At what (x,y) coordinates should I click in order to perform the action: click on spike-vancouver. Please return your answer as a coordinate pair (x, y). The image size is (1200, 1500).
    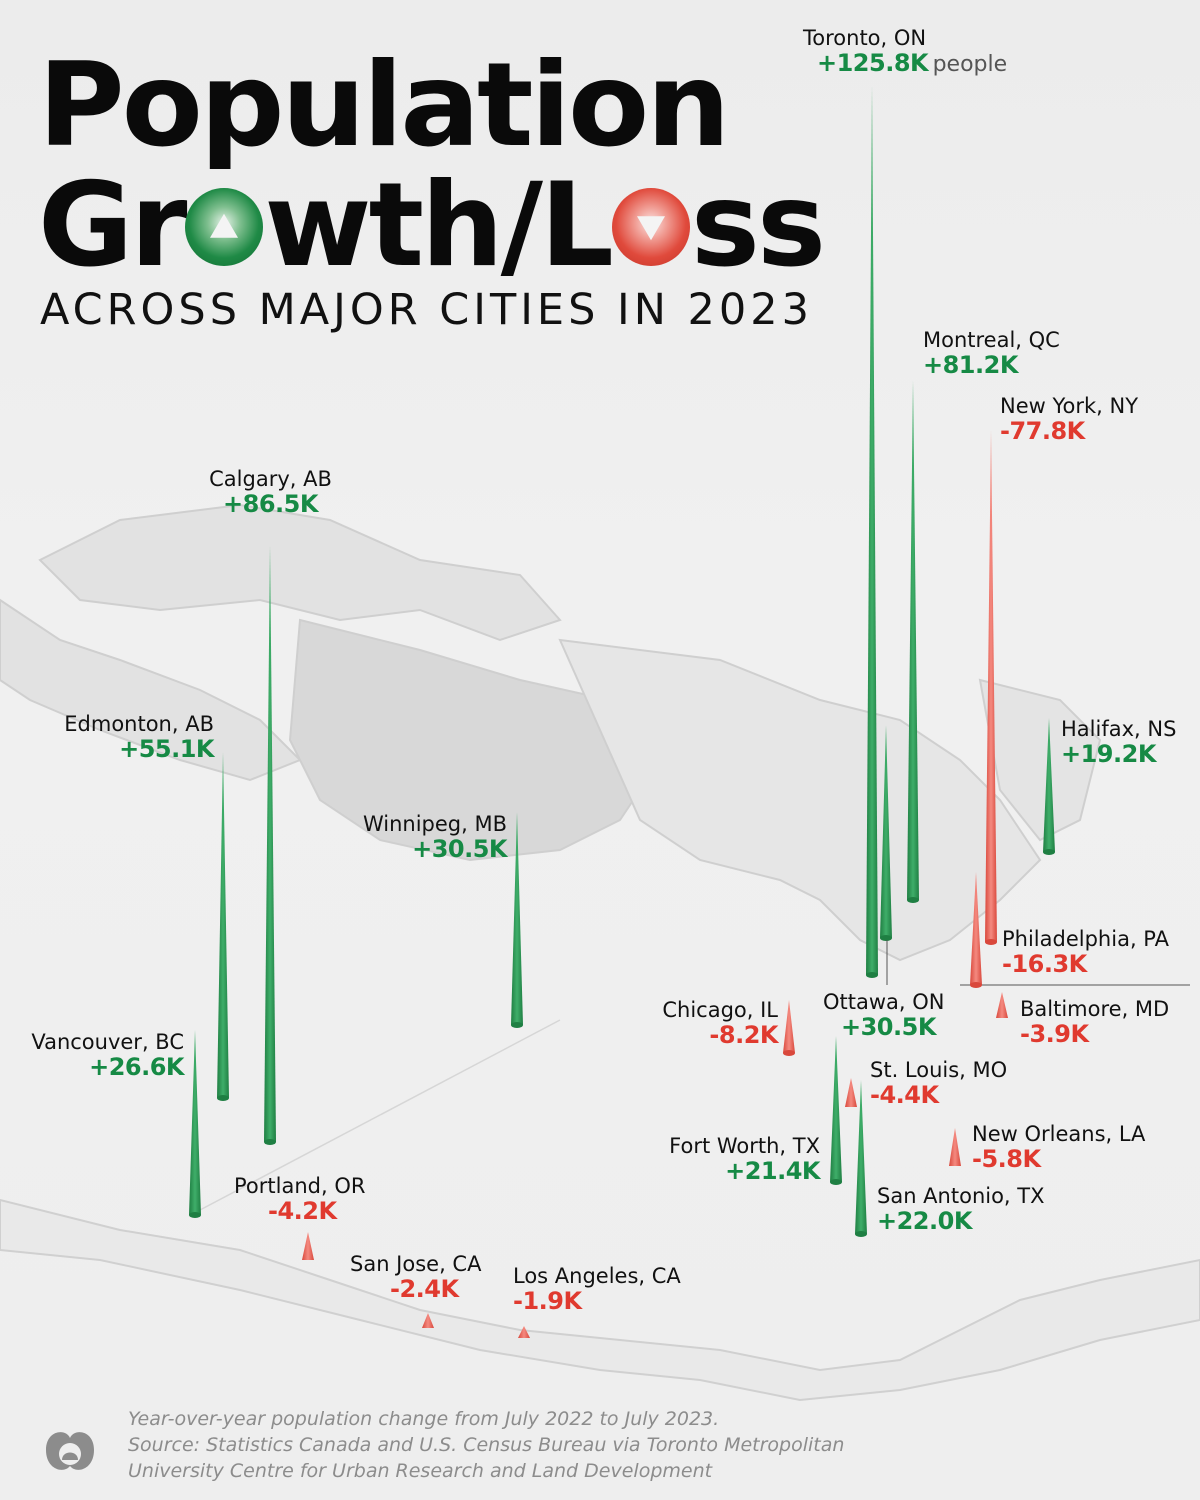
    Looking at the image, I should click on (195, 1124).